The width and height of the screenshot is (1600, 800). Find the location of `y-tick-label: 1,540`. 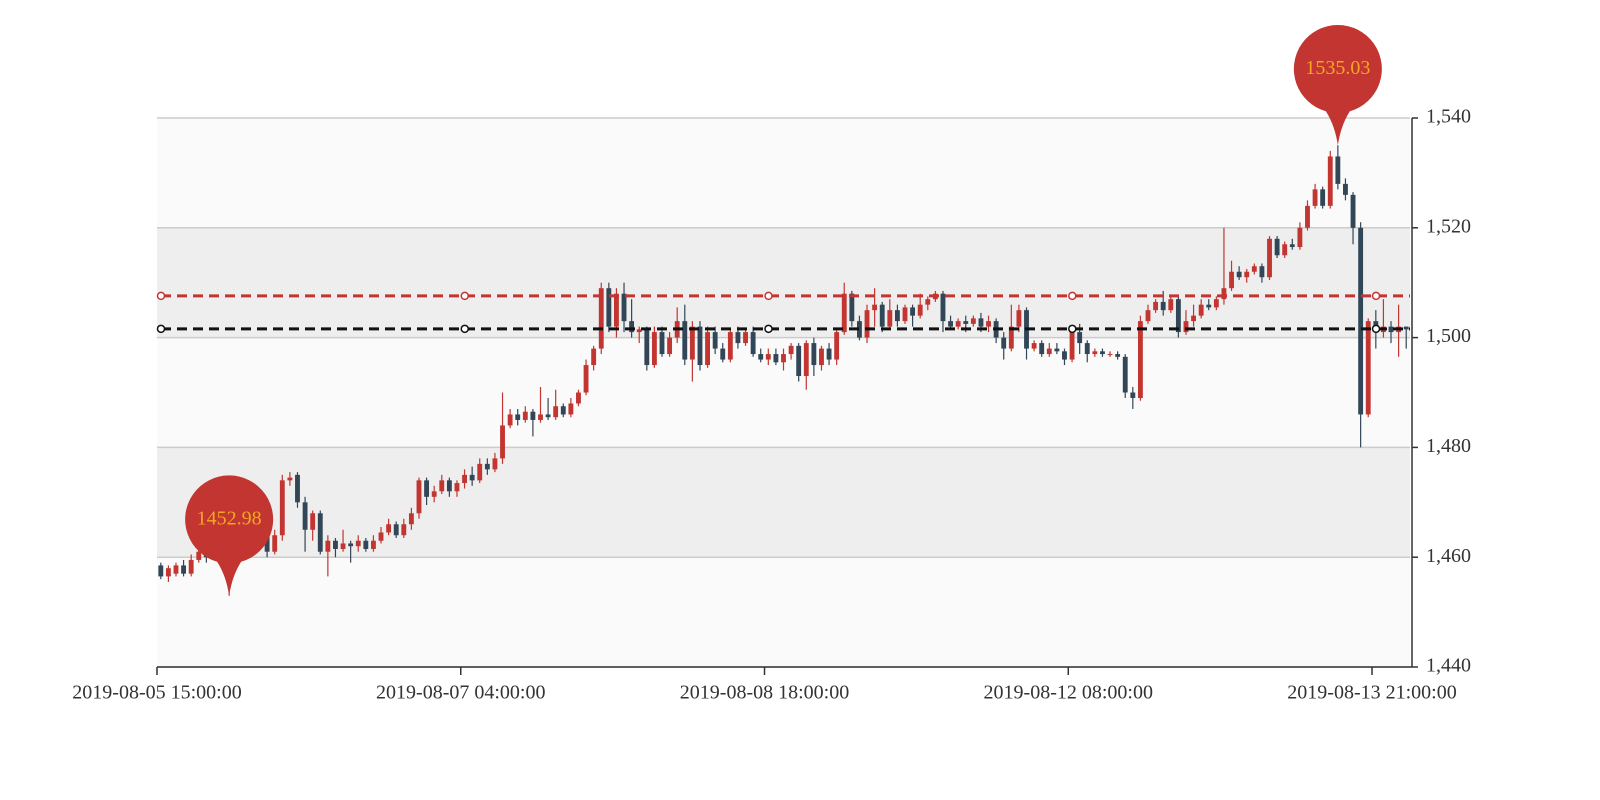

y-tick-label: 1,540 is located at coordinates (1448, 117).